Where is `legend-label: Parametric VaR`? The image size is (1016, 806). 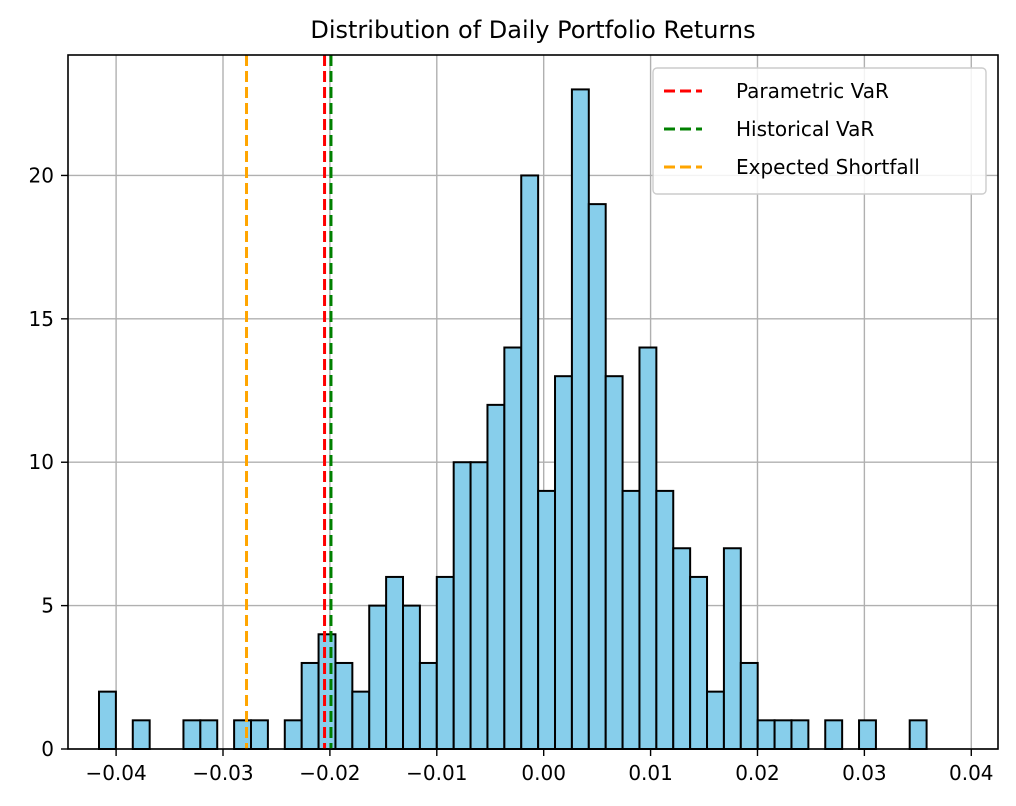
legend-label: Parametric VaR is located at coordinates (812, 91).